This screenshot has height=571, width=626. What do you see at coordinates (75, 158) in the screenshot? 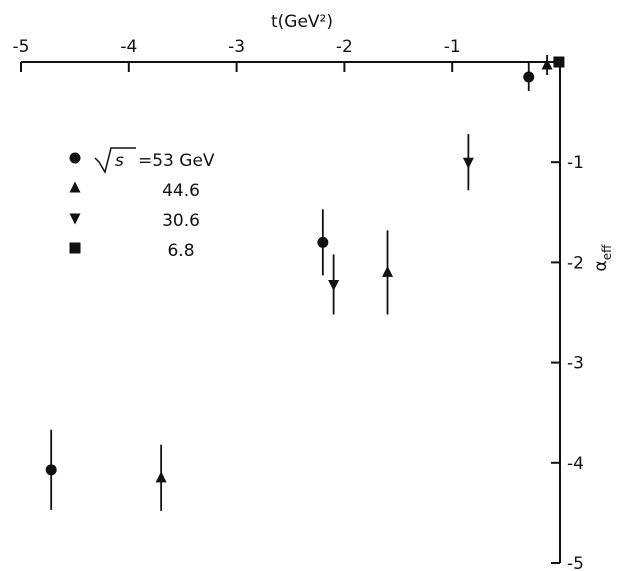
I see `legend-marker-circle` at bounding box center [75, 158].